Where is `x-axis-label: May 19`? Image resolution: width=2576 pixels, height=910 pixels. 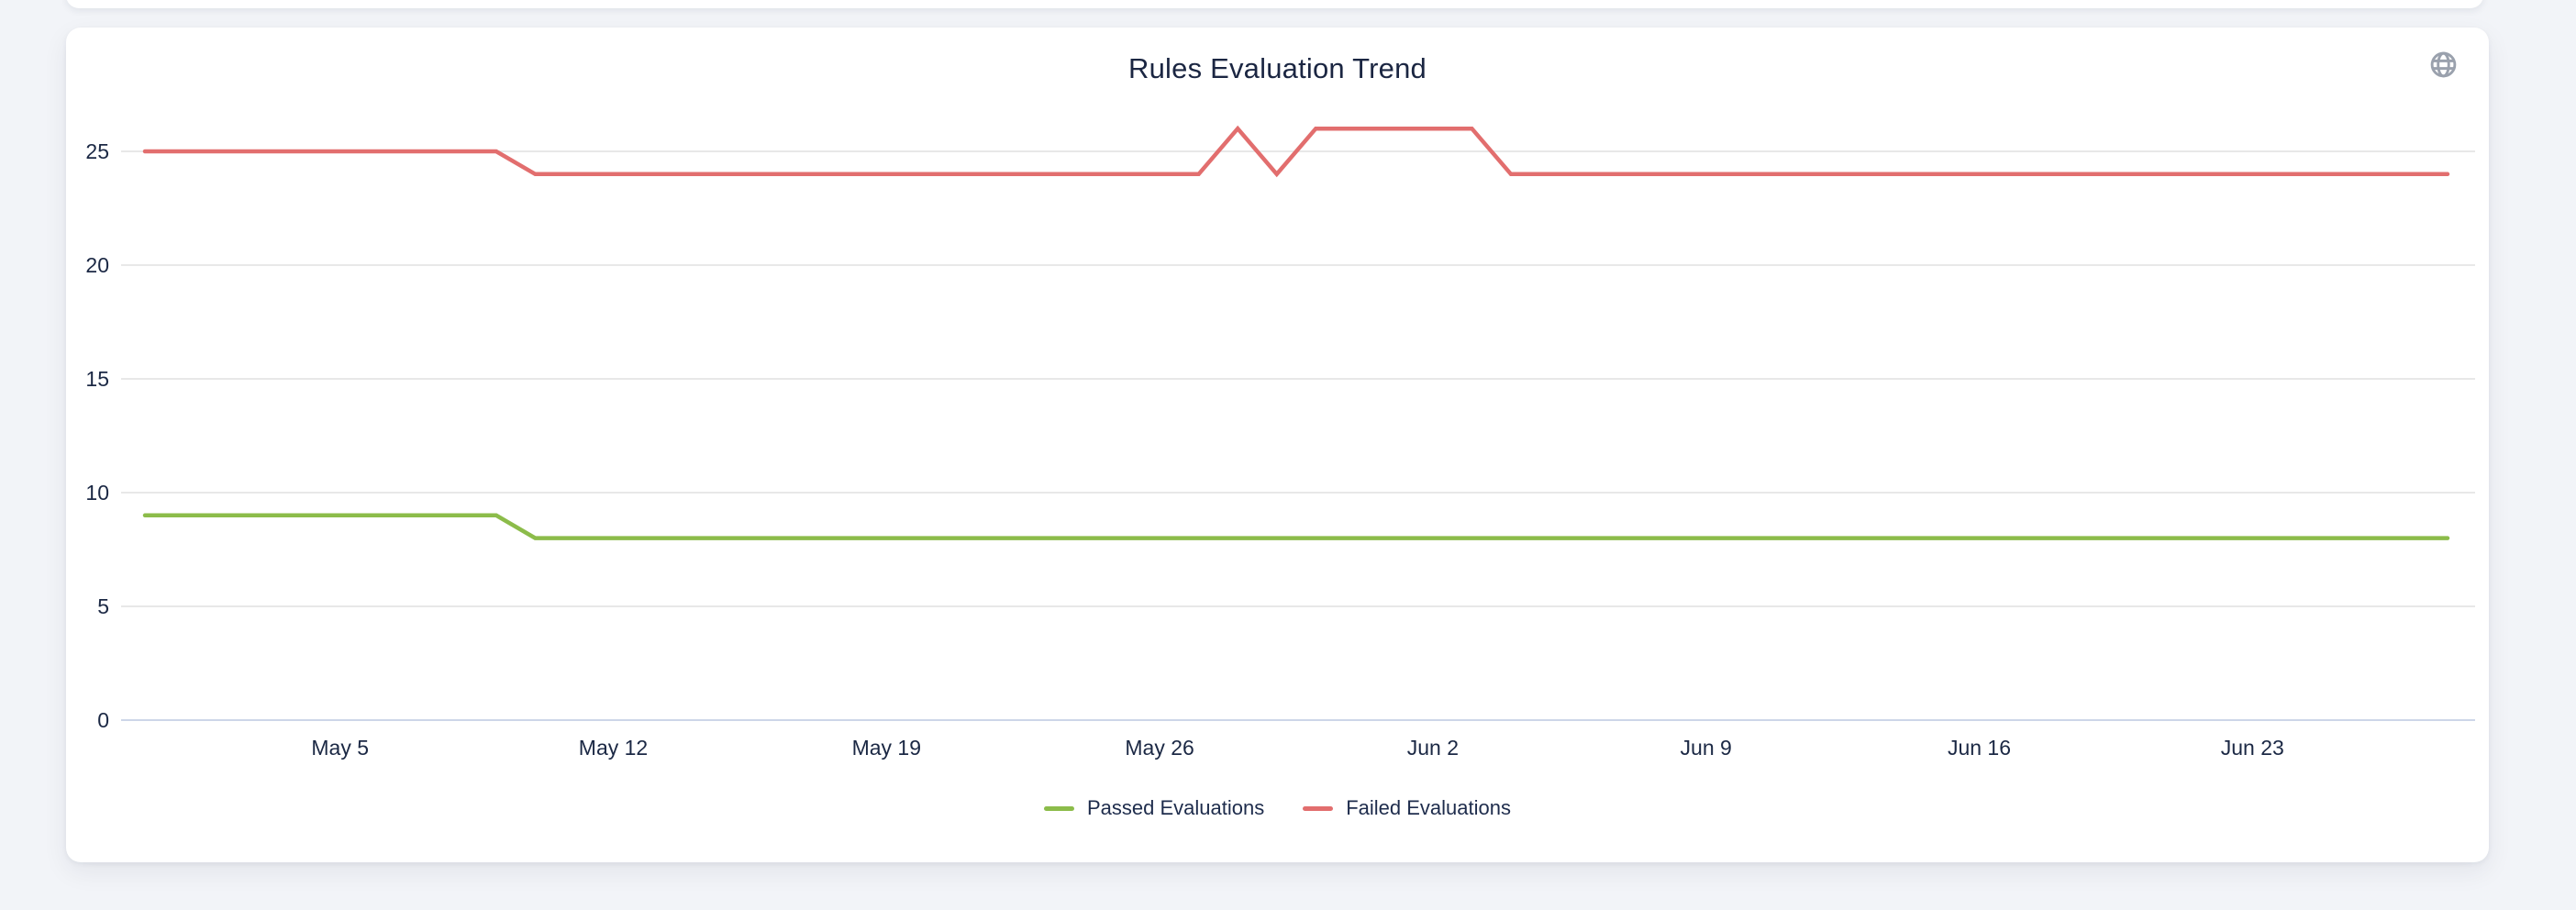 x-axis-label: May 19 is located at coordinates (886, 748).